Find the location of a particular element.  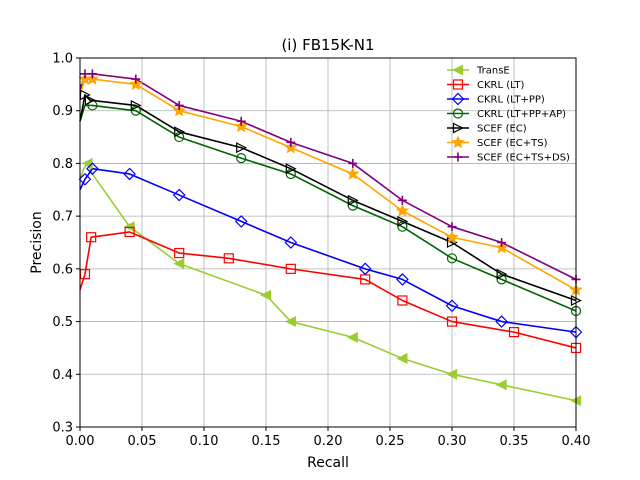

x-tick-label: 0.00 is located at coordinates (80, 441).